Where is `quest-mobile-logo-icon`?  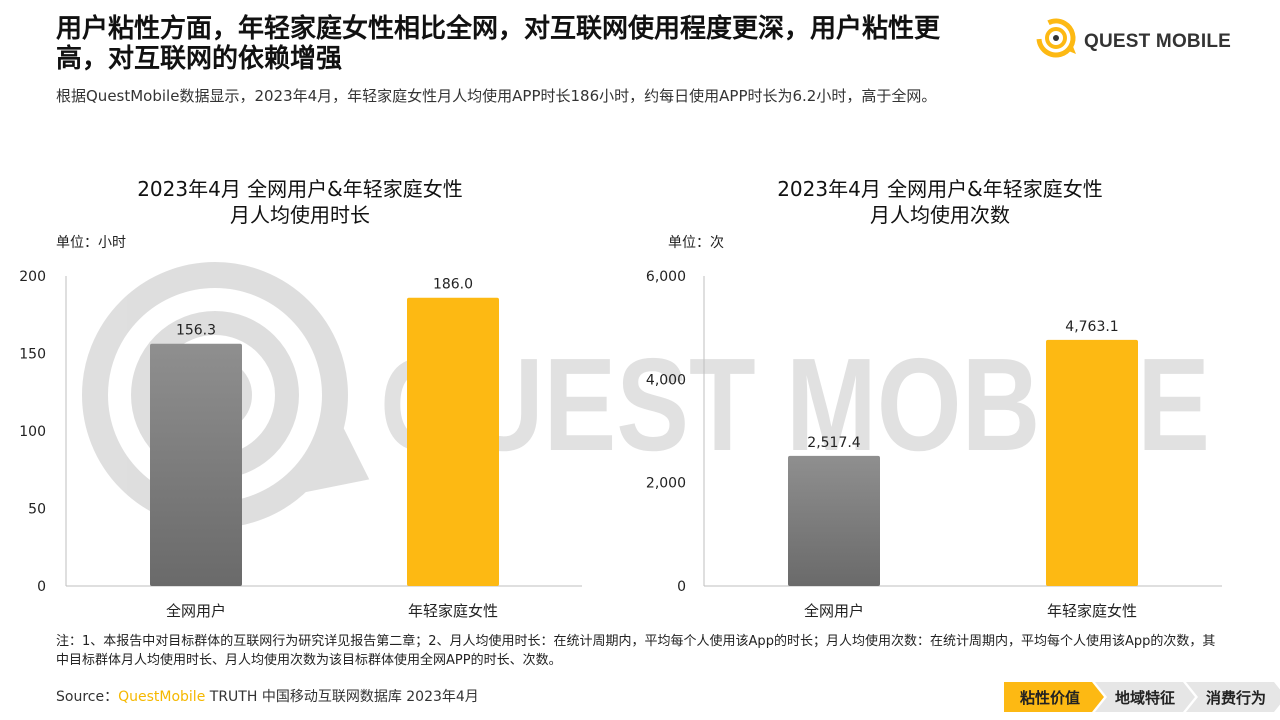 quest-mobile-logo-icon is located at coordinates (1056, 38).